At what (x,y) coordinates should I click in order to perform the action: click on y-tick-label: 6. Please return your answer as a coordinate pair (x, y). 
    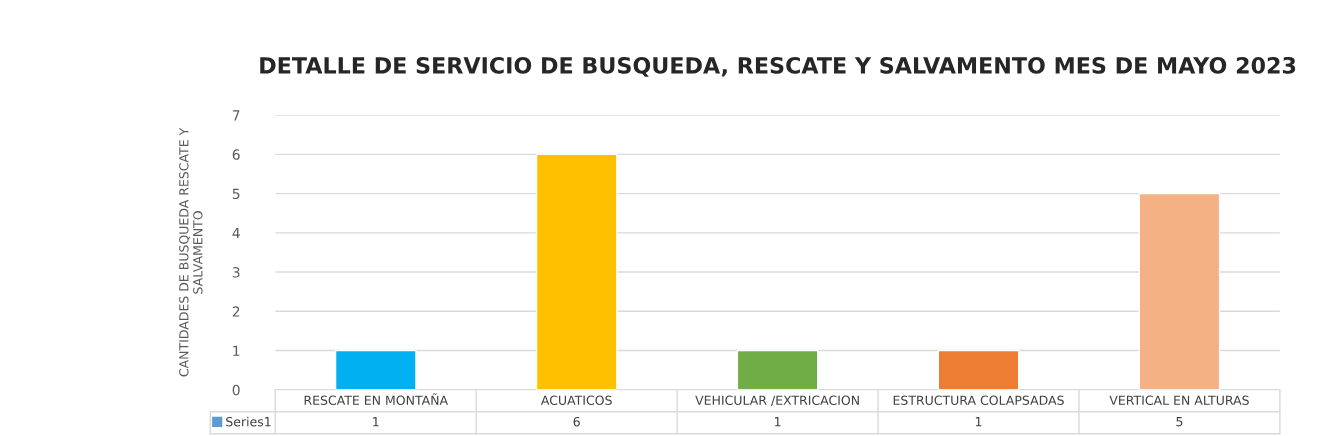
    Looking at the image, I should click on (236, 154).